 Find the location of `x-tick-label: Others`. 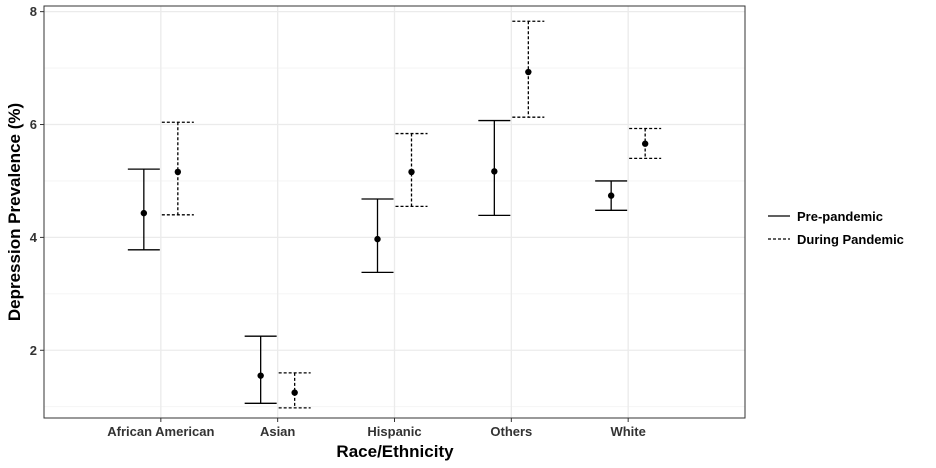

x-tick-label: Others is located at coordinates (511, 431).